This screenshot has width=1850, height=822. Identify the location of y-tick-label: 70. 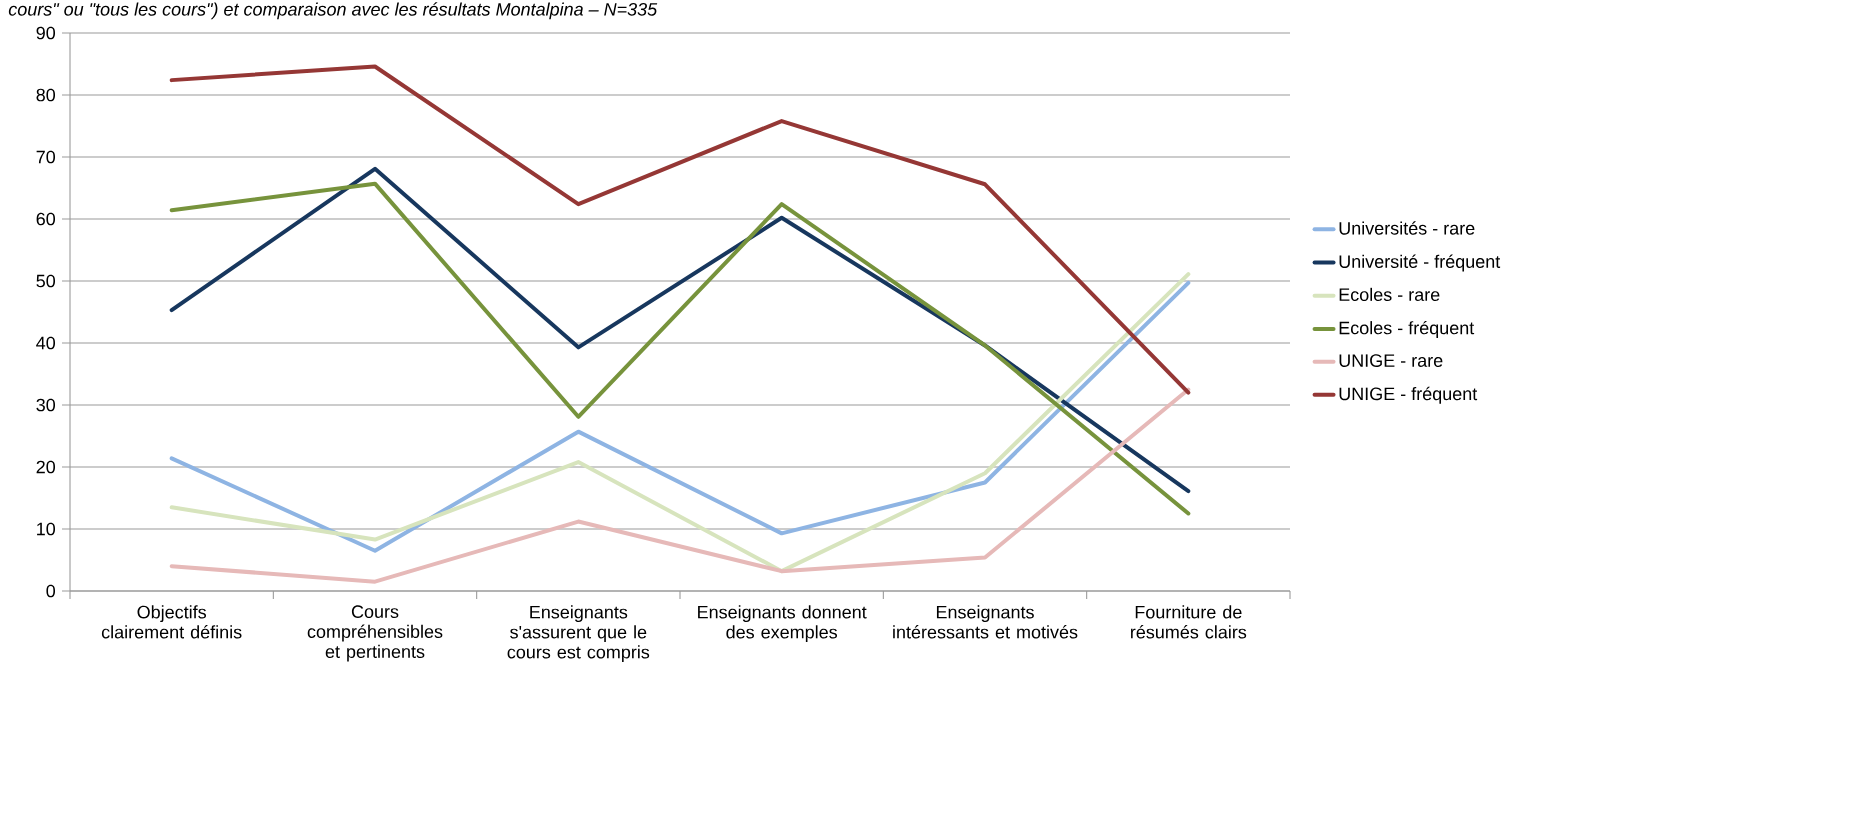
(46, 157).